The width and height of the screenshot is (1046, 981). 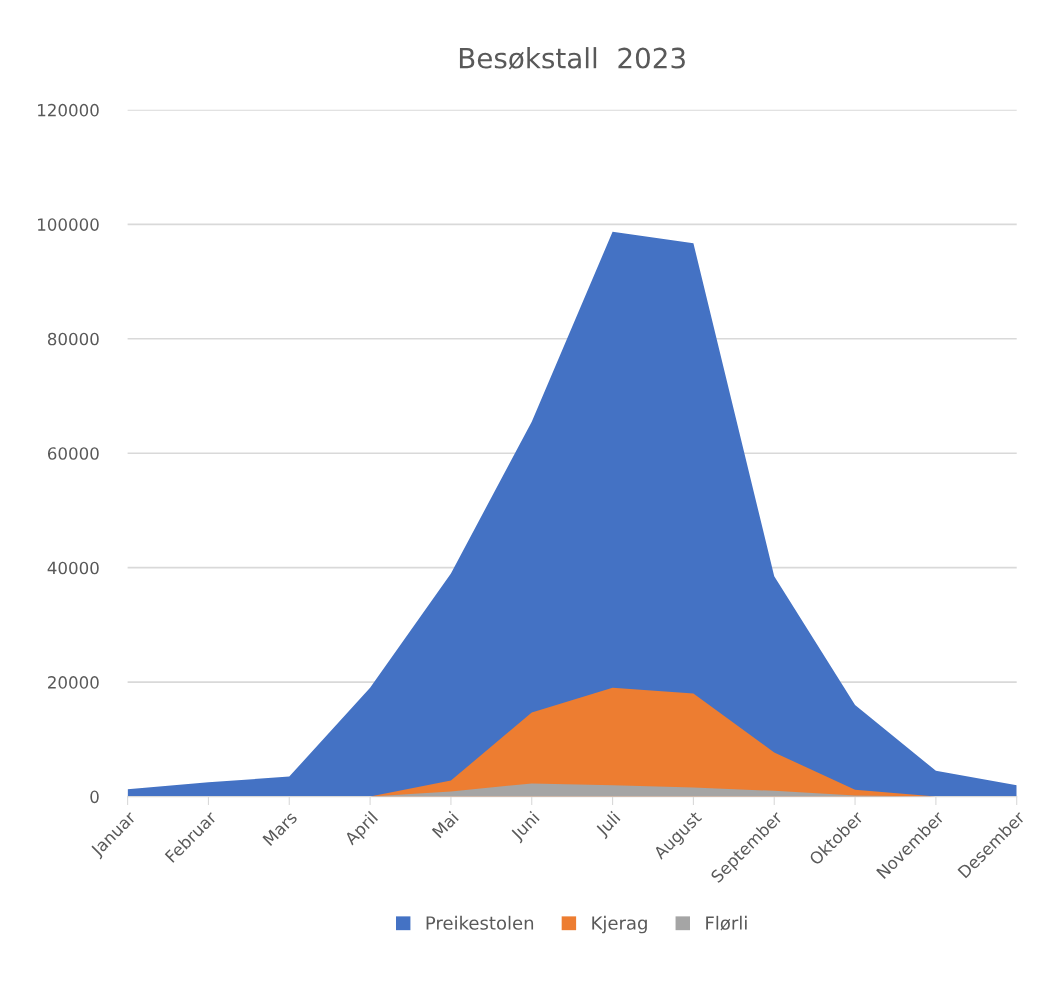 What do you see at coordinates (73, 682) in the screenshot?
I see `y-tick-label: 20000` at bounding box center [73, 682].